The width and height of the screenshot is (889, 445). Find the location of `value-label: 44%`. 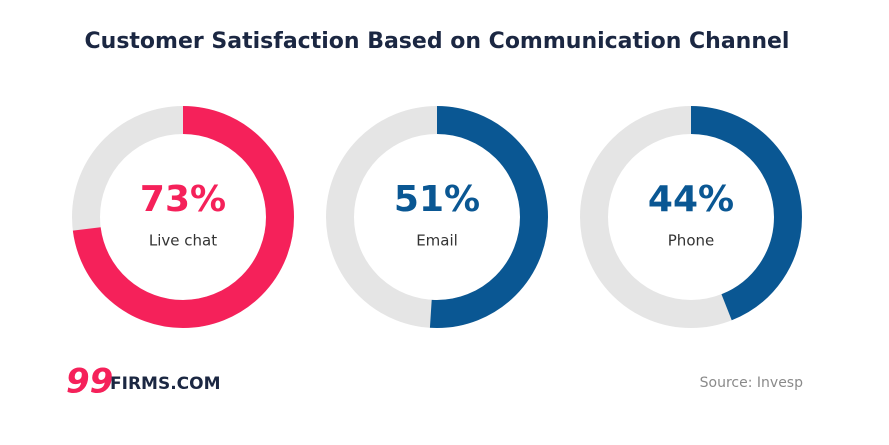

value-label: 44% is located at coordinates (691, 199).